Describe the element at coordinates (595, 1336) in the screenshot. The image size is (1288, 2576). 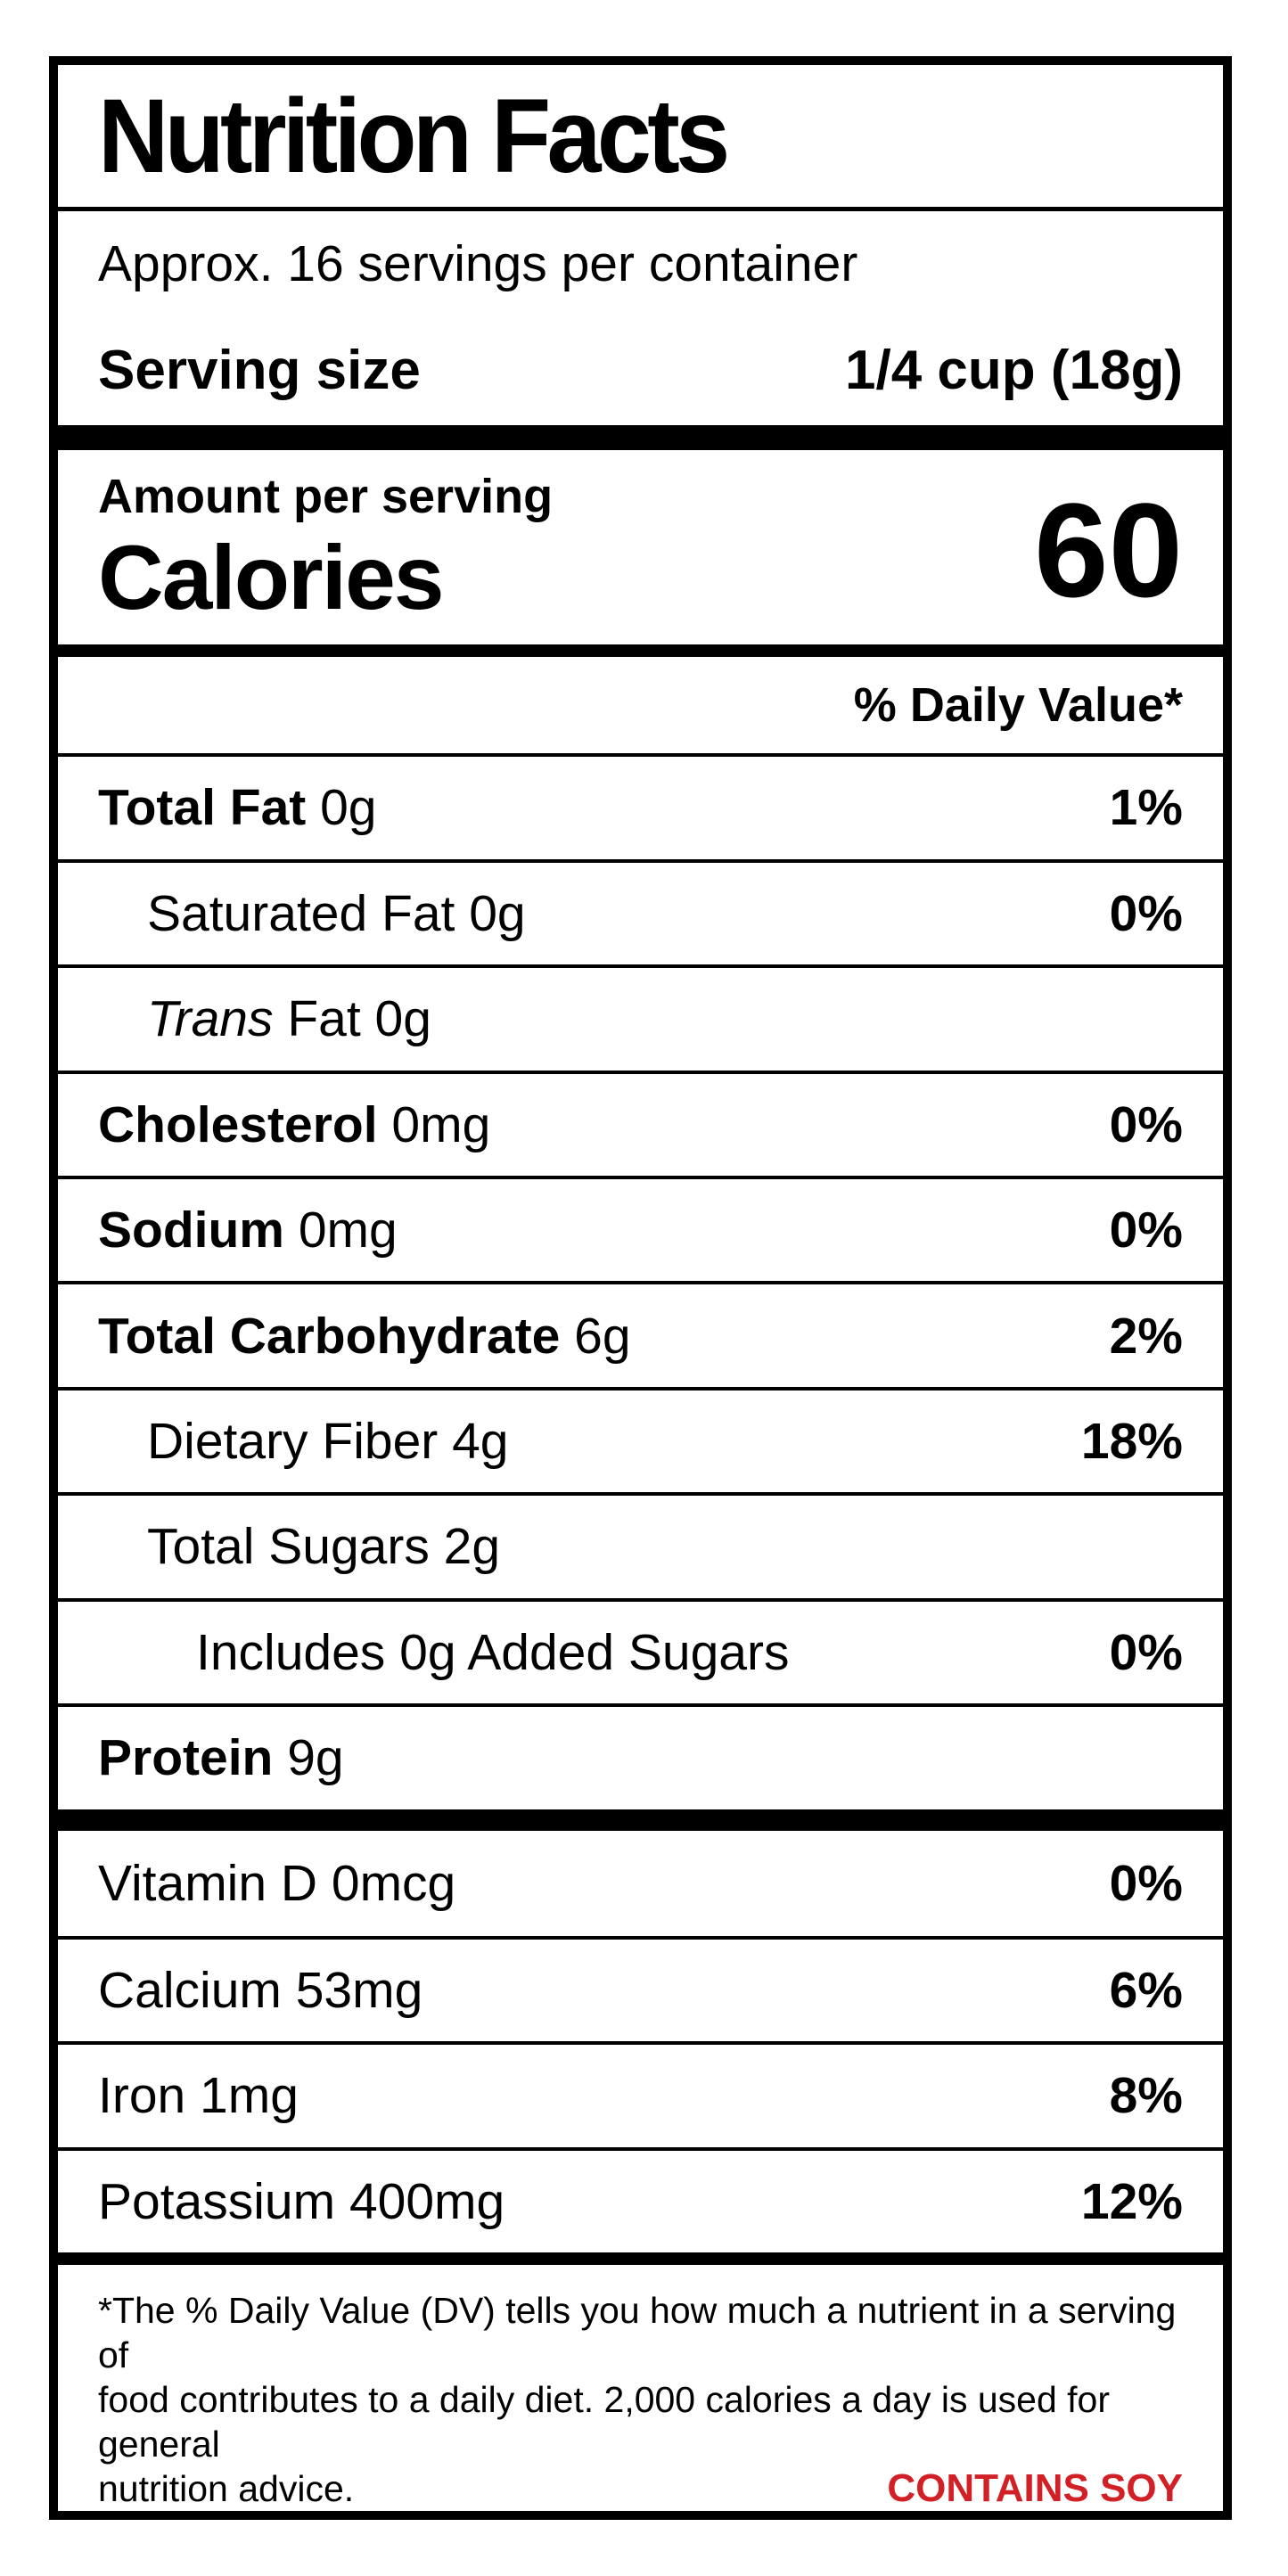
I see `nutrient-amount: 6g` at that location.